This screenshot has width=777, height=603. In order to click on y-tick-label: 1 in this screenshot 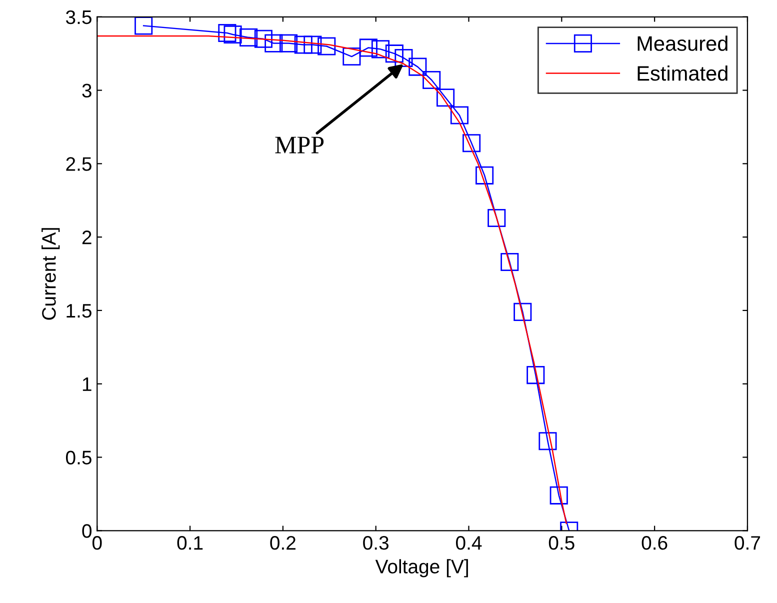, I will do `click(87, 384)`.